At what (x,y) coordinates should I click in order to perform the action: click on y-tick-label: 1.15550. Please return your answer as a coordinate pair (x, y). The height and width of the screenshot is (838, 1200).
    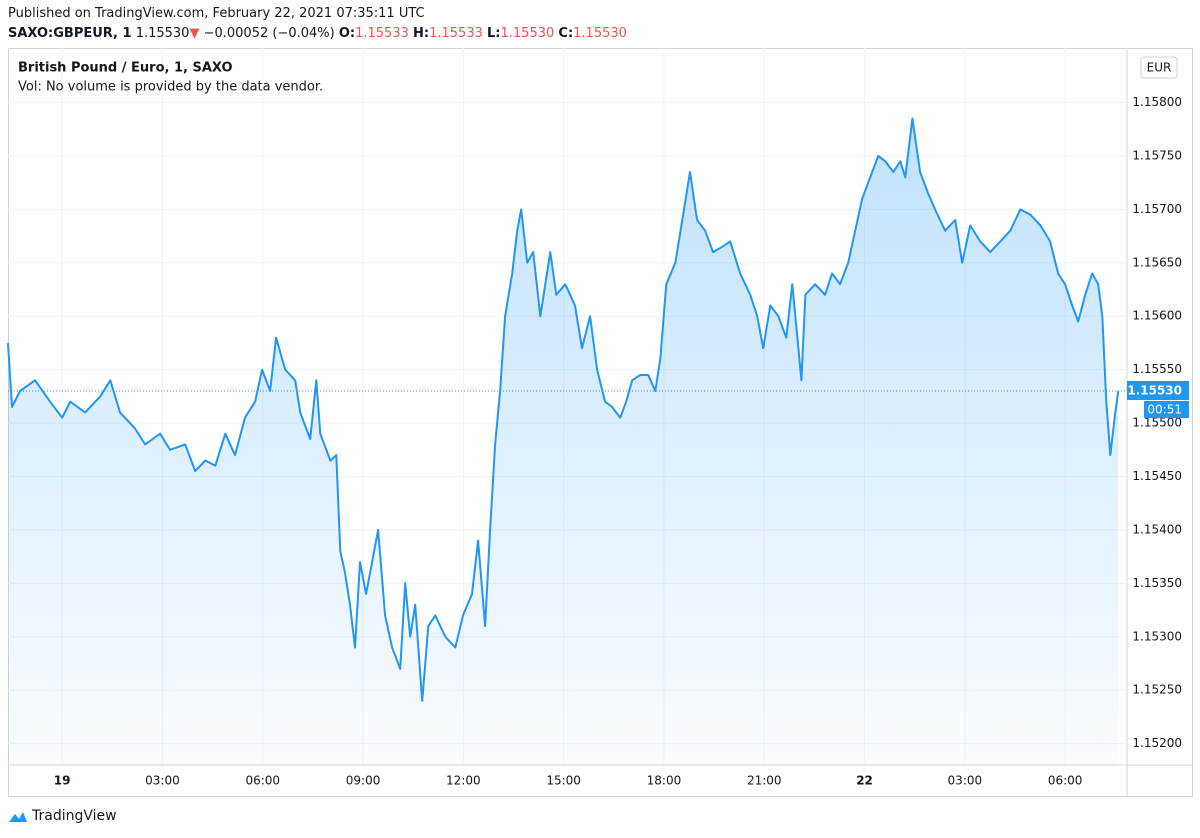
    Looking at the image, I should click on (1157, 369).